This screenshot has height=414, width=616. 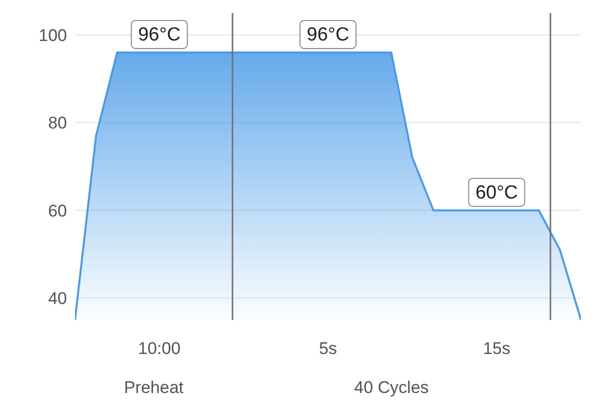 I want to click on x-tick-label: 15s, so click(x=496, y=348).